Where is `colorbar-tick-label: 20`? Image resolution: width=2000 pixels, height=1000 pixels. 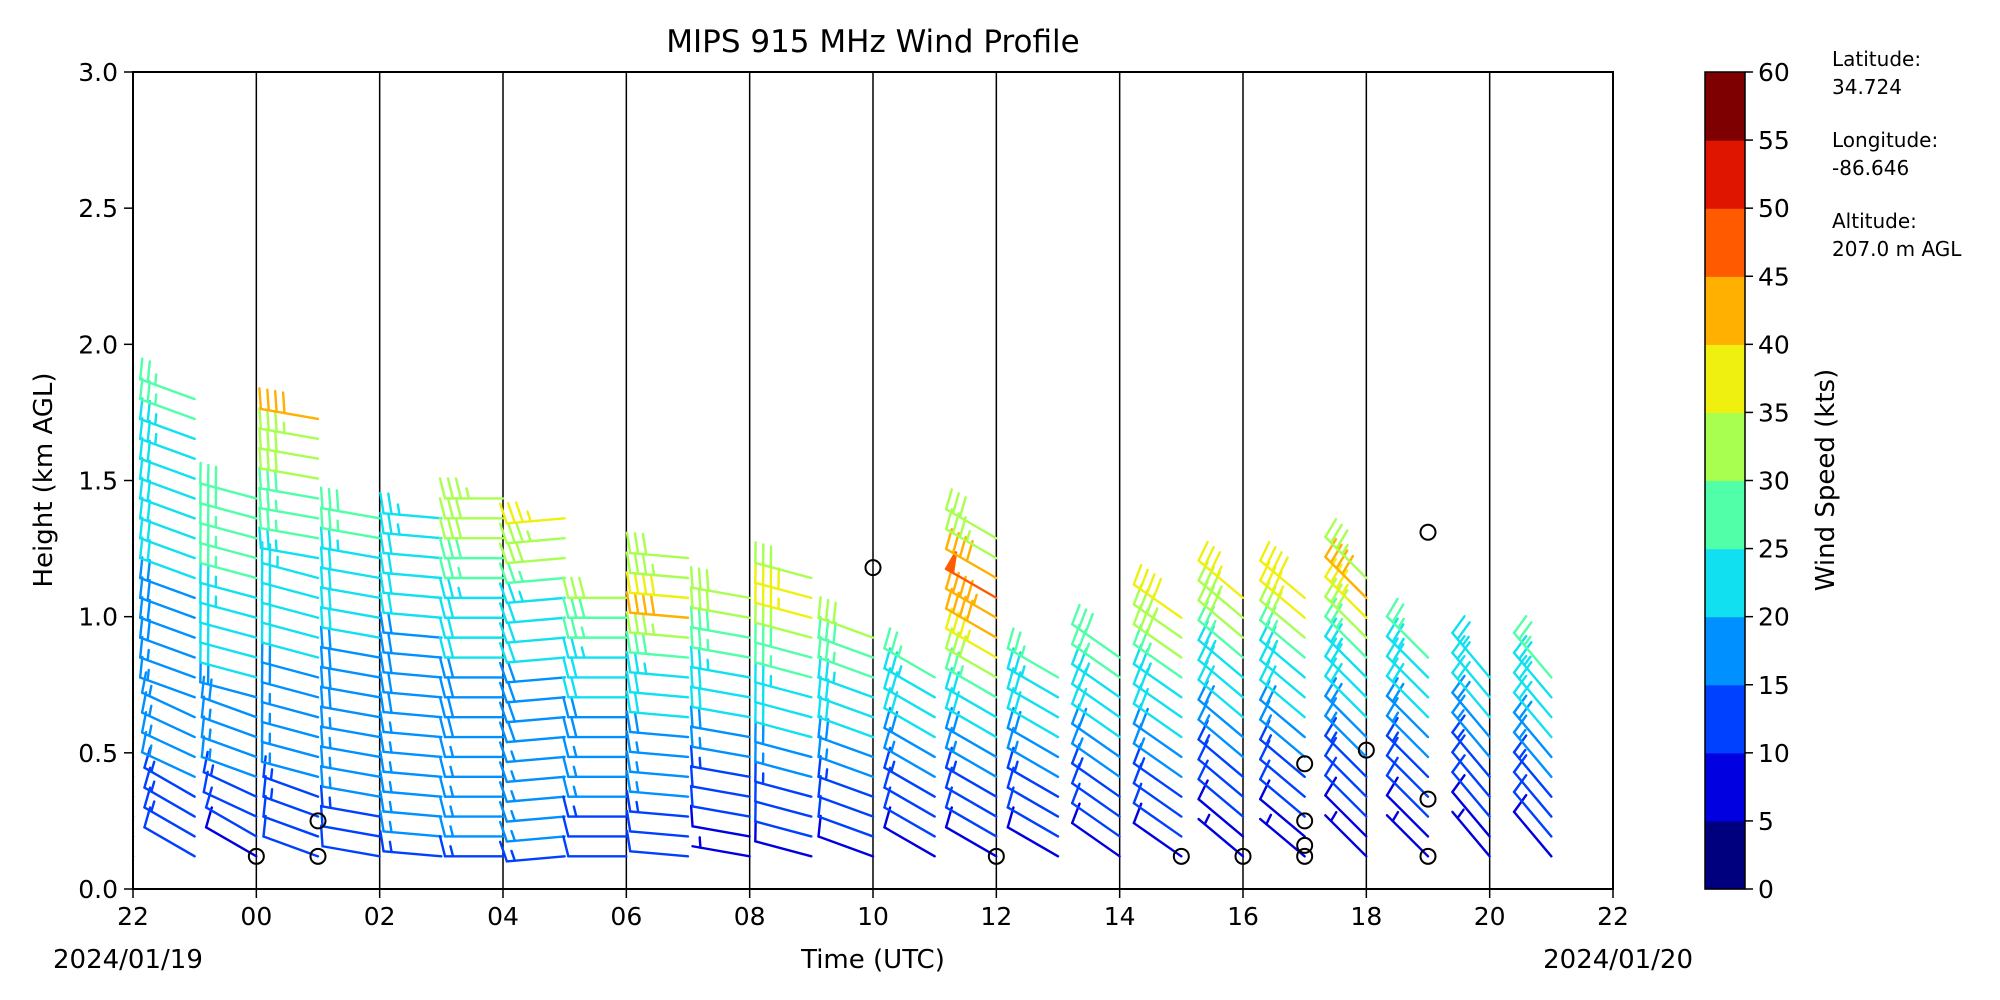
colorbar-tick-label: 20 is located at coordinates (1774, 617).